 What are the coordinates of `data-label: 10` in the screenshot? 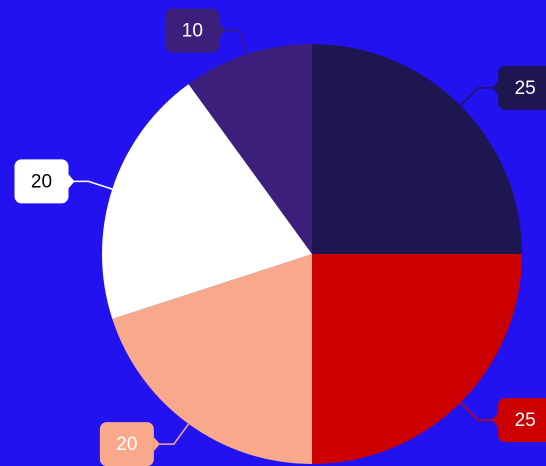 It's located at (192, 31).